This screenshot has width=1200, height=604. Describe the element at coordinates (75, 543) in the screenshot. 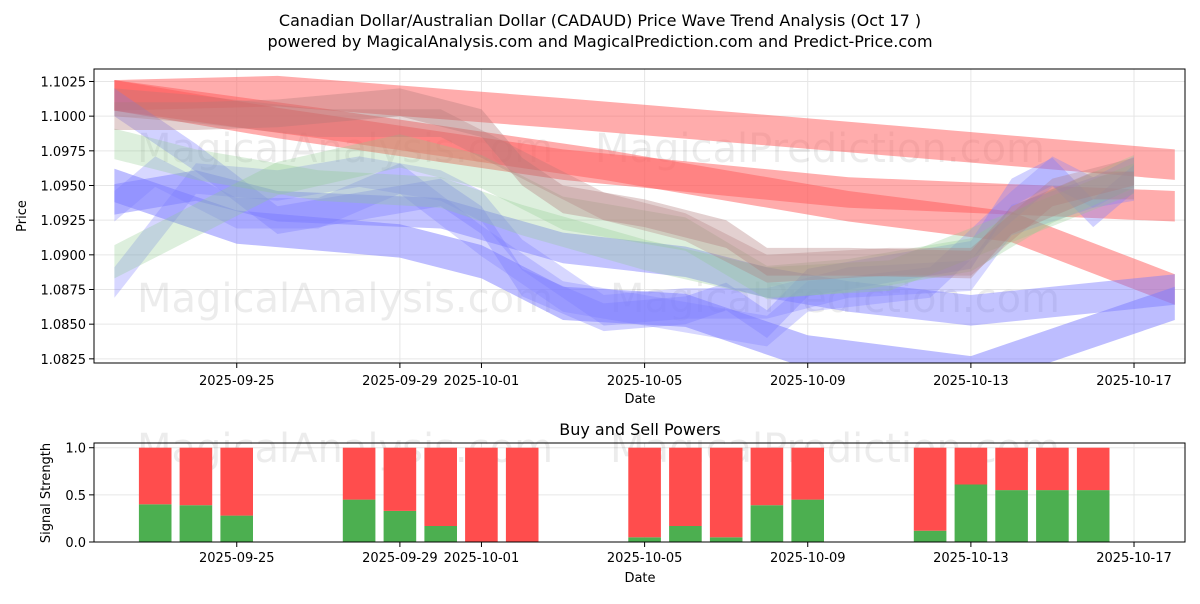

I see `power-y-tick-label: 0.0` at that location.